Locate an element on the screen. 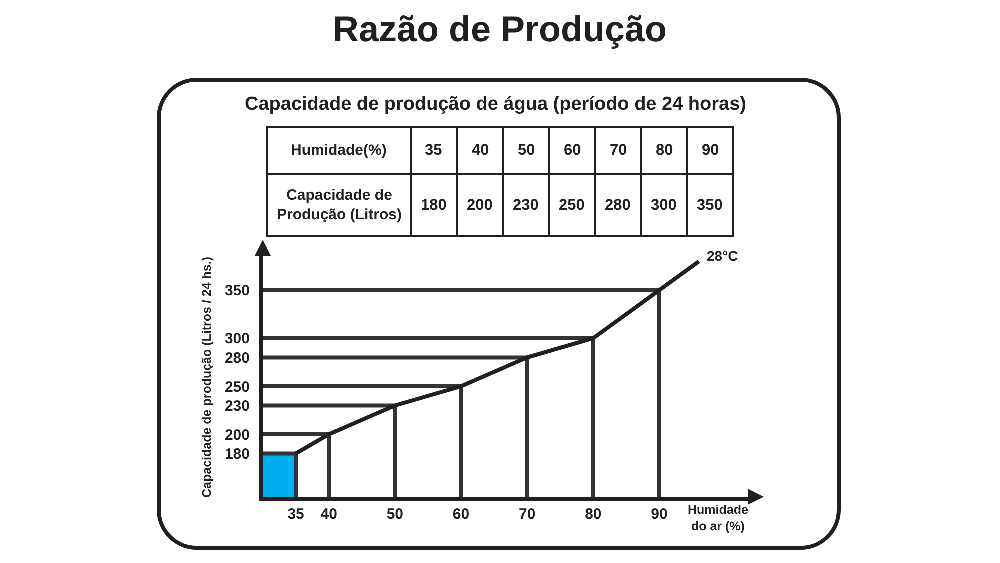 The height and width of the screenshot is (563, 1000). data-label: 350 is located at coordinates (710, 205).